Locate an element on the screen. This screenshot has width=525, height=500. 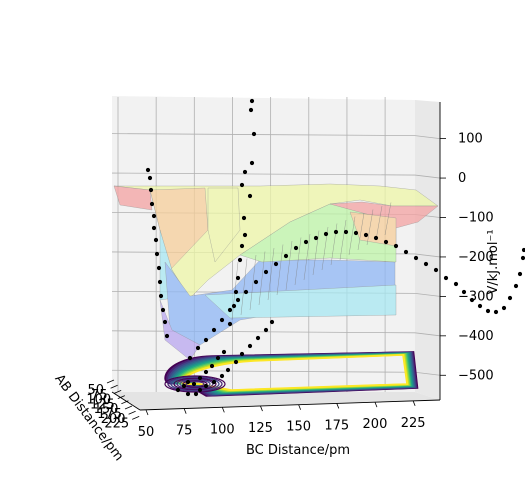
z-tick-label: −400 is located at coordinates (476, 336).